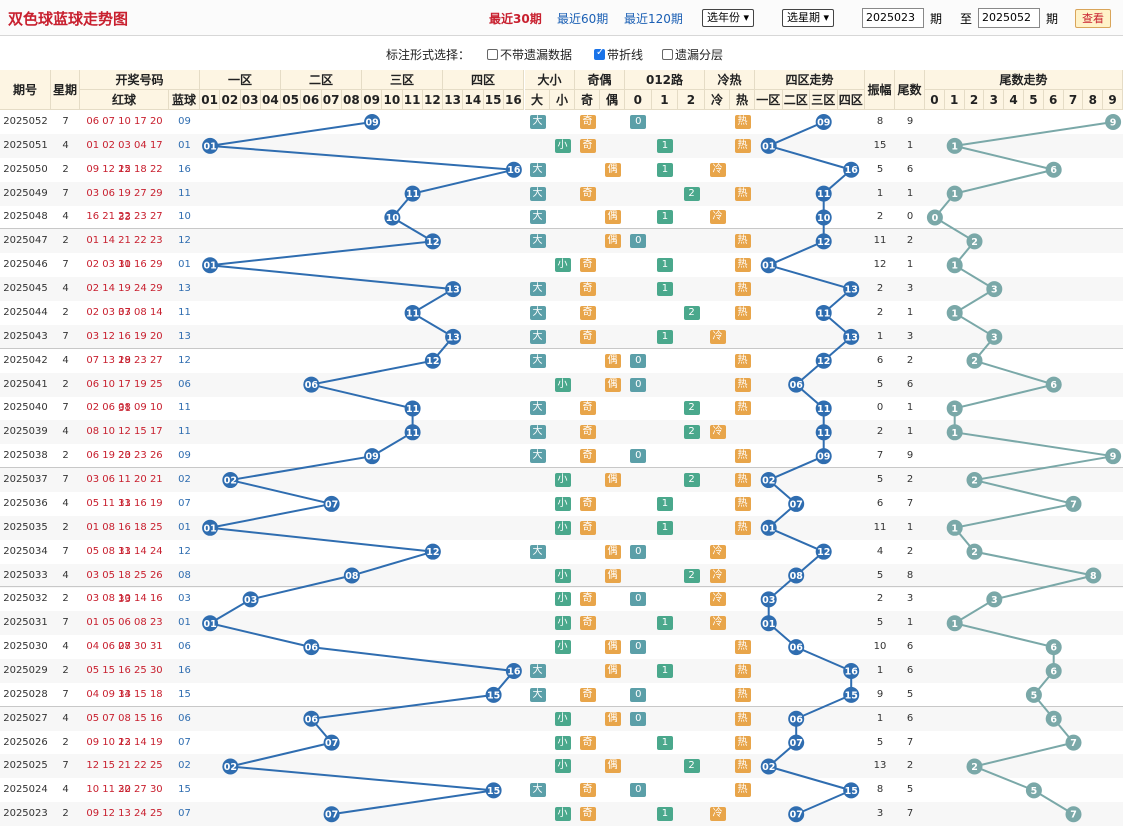 This screenshot has height=826, width=1123. I want to click on row-issue: 2025035, so click(25, 527).